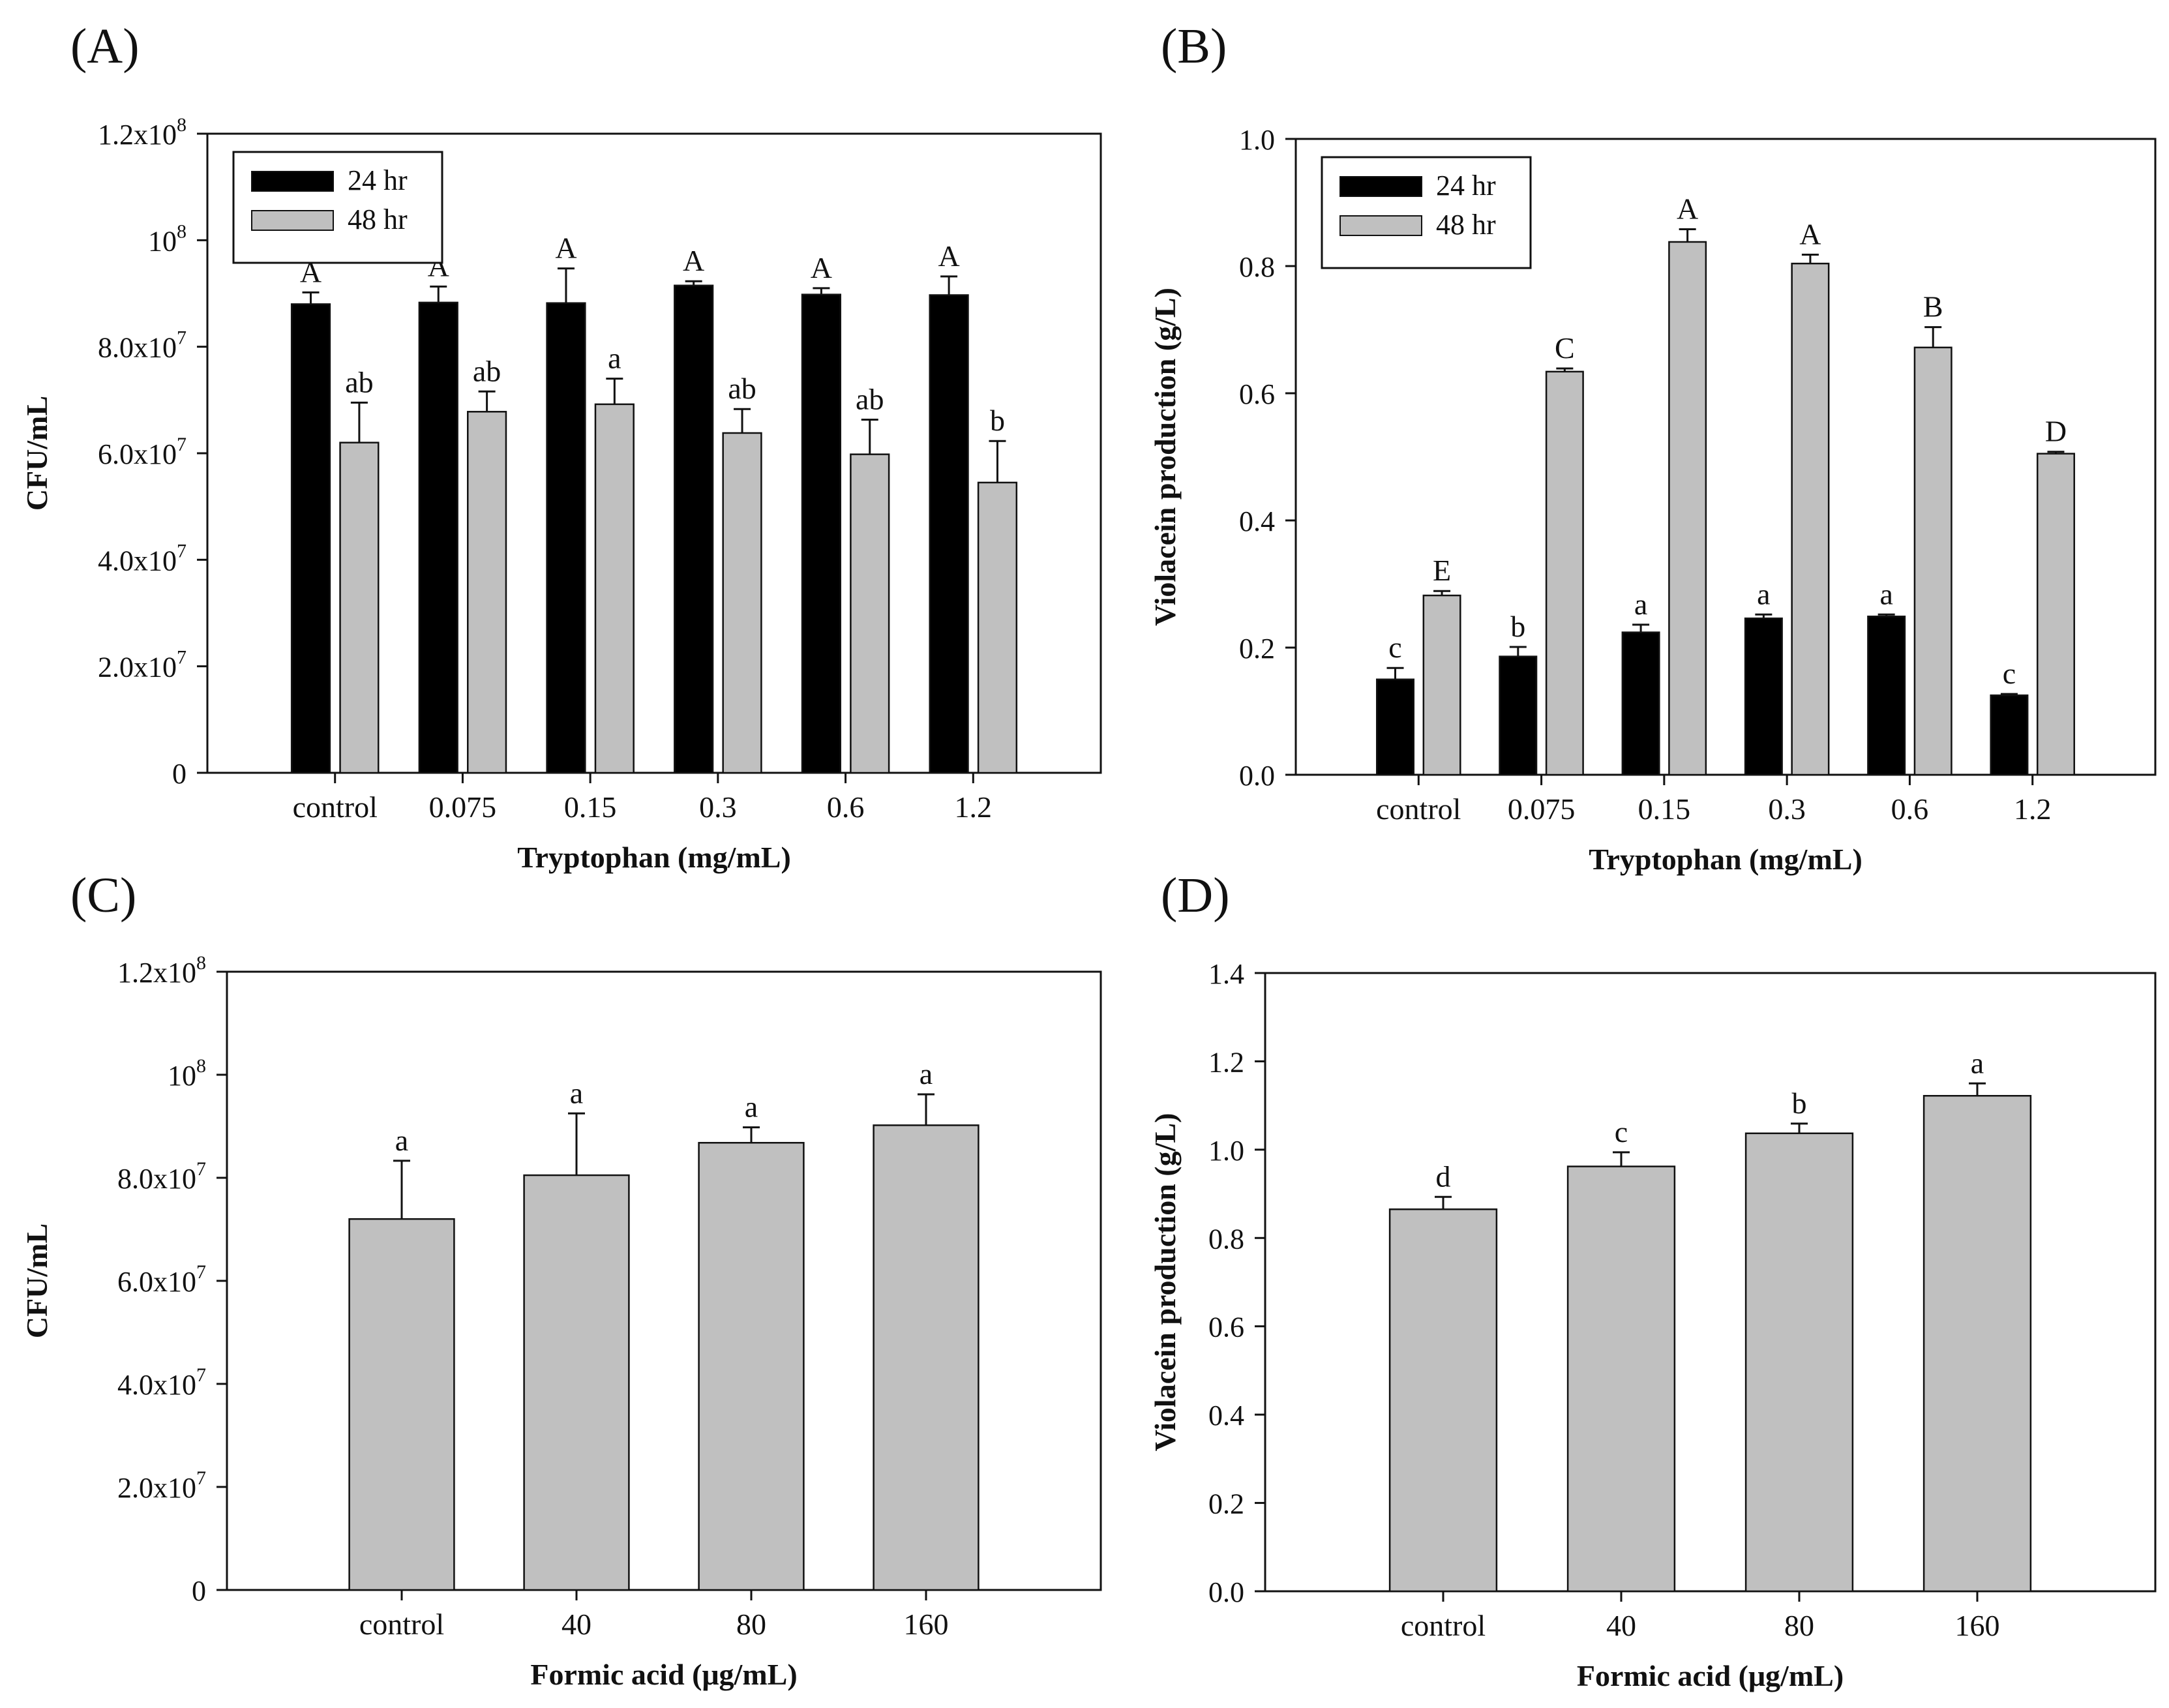  What do you see at coordinates (1565, 348) in the screenshot?
I see `significance-label: C` at bounding box center [1565, 348].